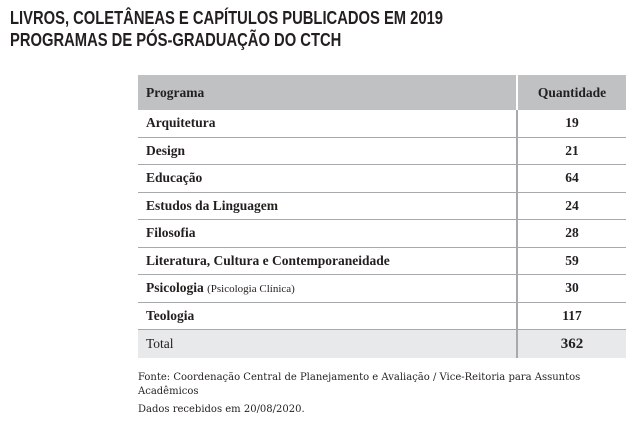 The width and height of the screenshot is (640, 429). I want to click on source-line-2: Acadêmicos, so click(168, 391).